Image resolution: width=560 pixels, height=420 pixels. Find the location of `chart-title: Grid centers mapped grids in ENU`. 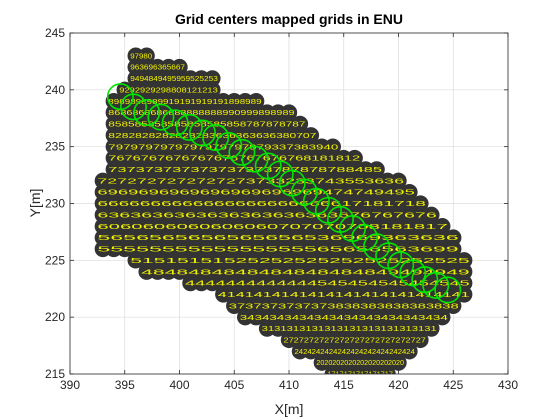

chart-title: Grid centers mapped grids in ENU is located at coordinates (289, 19).